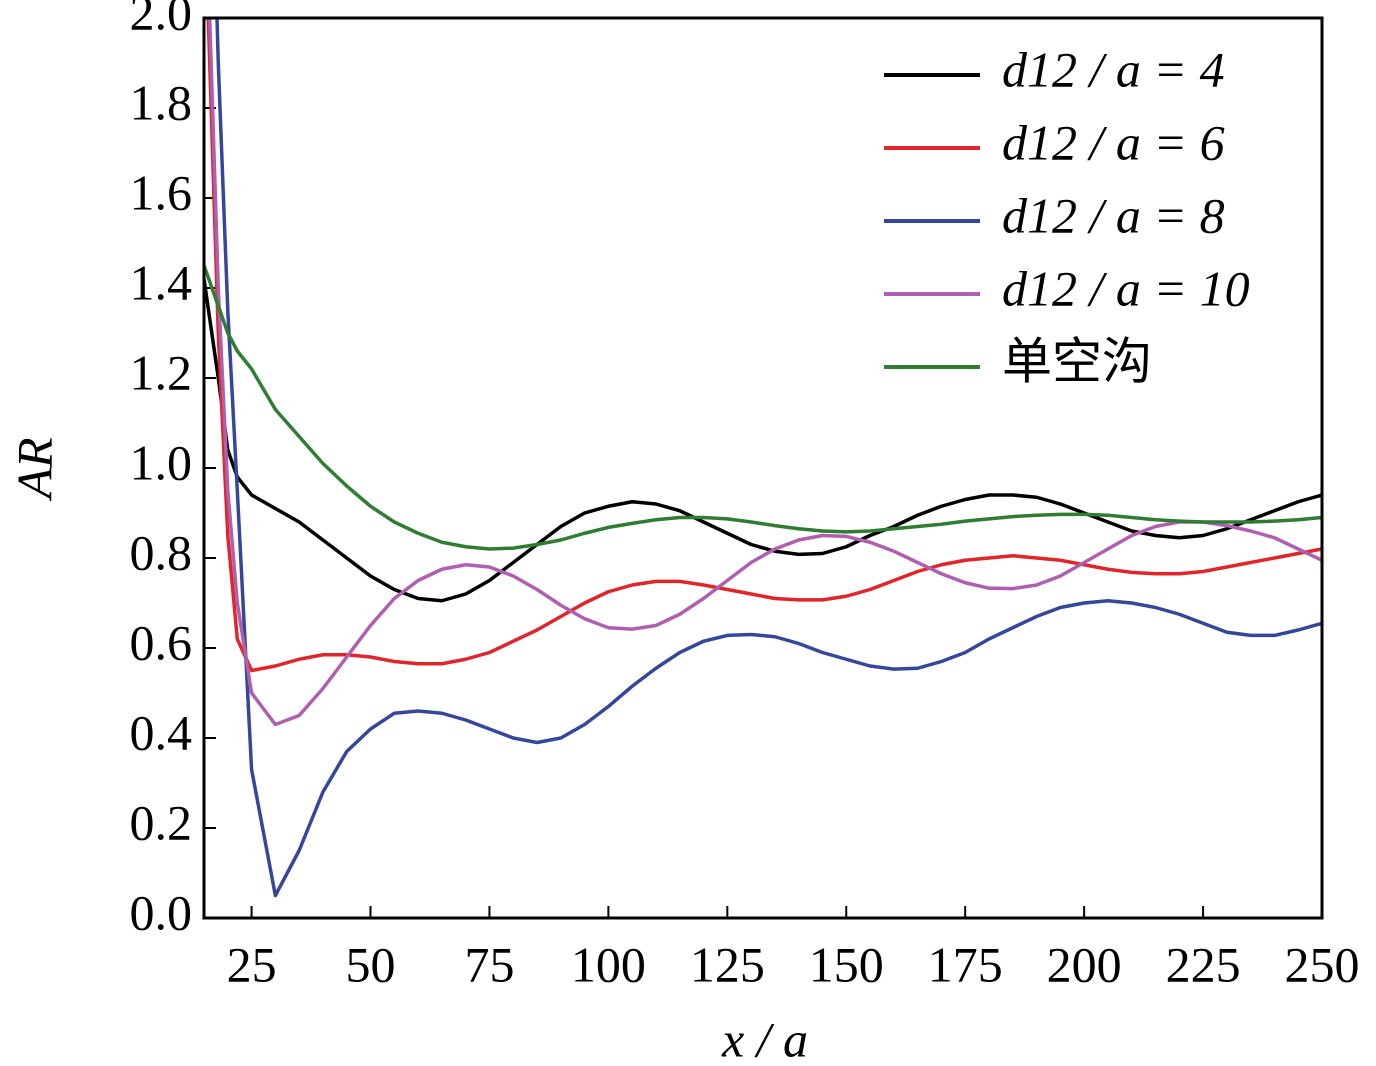 The image size is (1376, 1066). Describe the element at coordinates (489, 964) in the screenshot. I see `x-tick-label: 75` at that location.